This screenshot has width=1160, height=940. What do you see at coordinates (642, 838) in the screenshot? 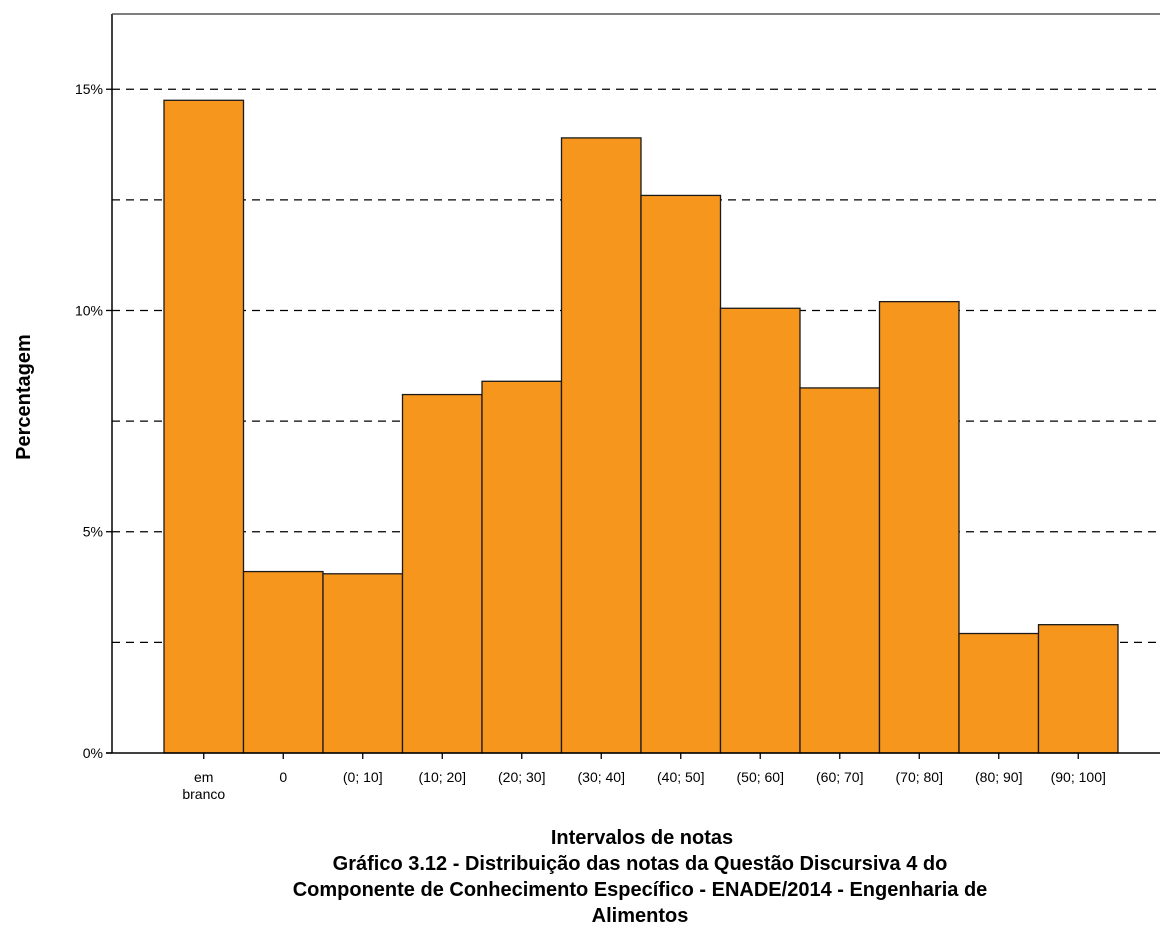
I see `x-axis-title: Intervalos de notas` at bounding box center [642, 838].